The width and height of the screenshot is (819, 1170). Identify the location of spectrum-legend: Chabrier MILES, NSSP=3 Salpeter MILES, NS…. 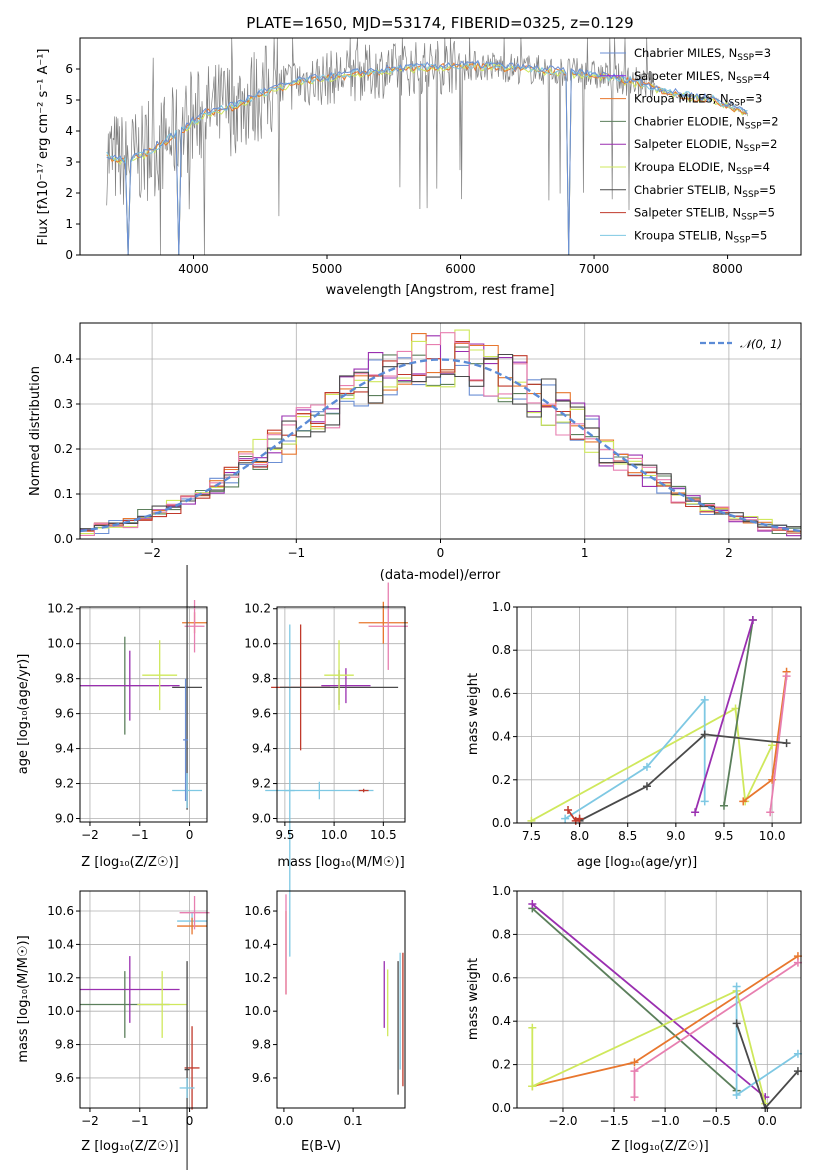
(689, 145).